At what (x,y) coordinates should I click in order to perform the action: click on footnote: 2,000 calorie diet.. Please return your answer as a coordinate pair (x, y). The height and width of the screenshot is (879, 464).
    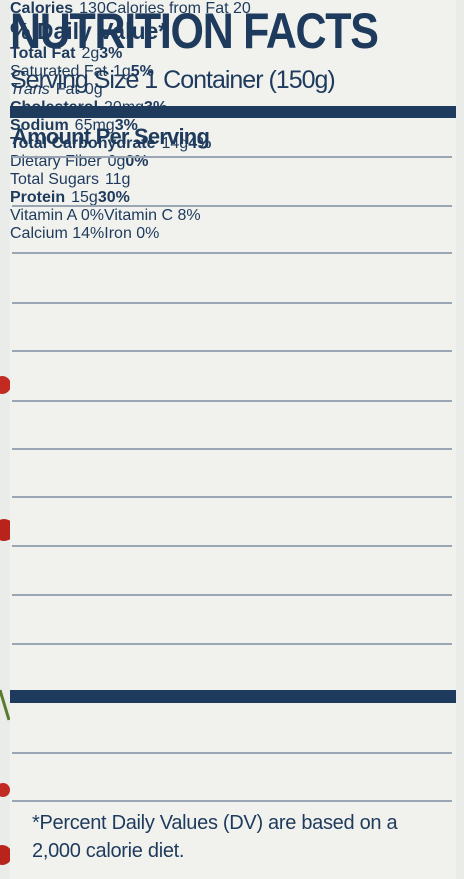
    Looking at the image, I should click on (108, 851).